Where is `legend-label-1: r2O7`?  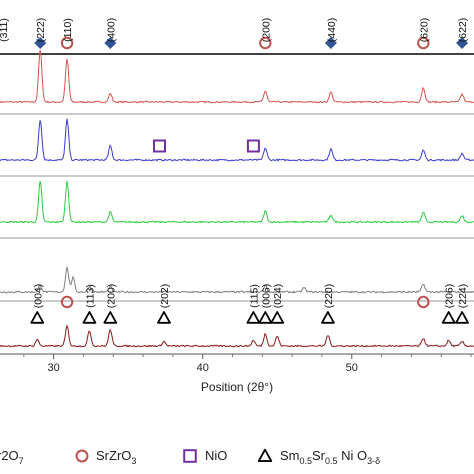 legend-label-1: r2O7 is located at coordinates (12, 457).